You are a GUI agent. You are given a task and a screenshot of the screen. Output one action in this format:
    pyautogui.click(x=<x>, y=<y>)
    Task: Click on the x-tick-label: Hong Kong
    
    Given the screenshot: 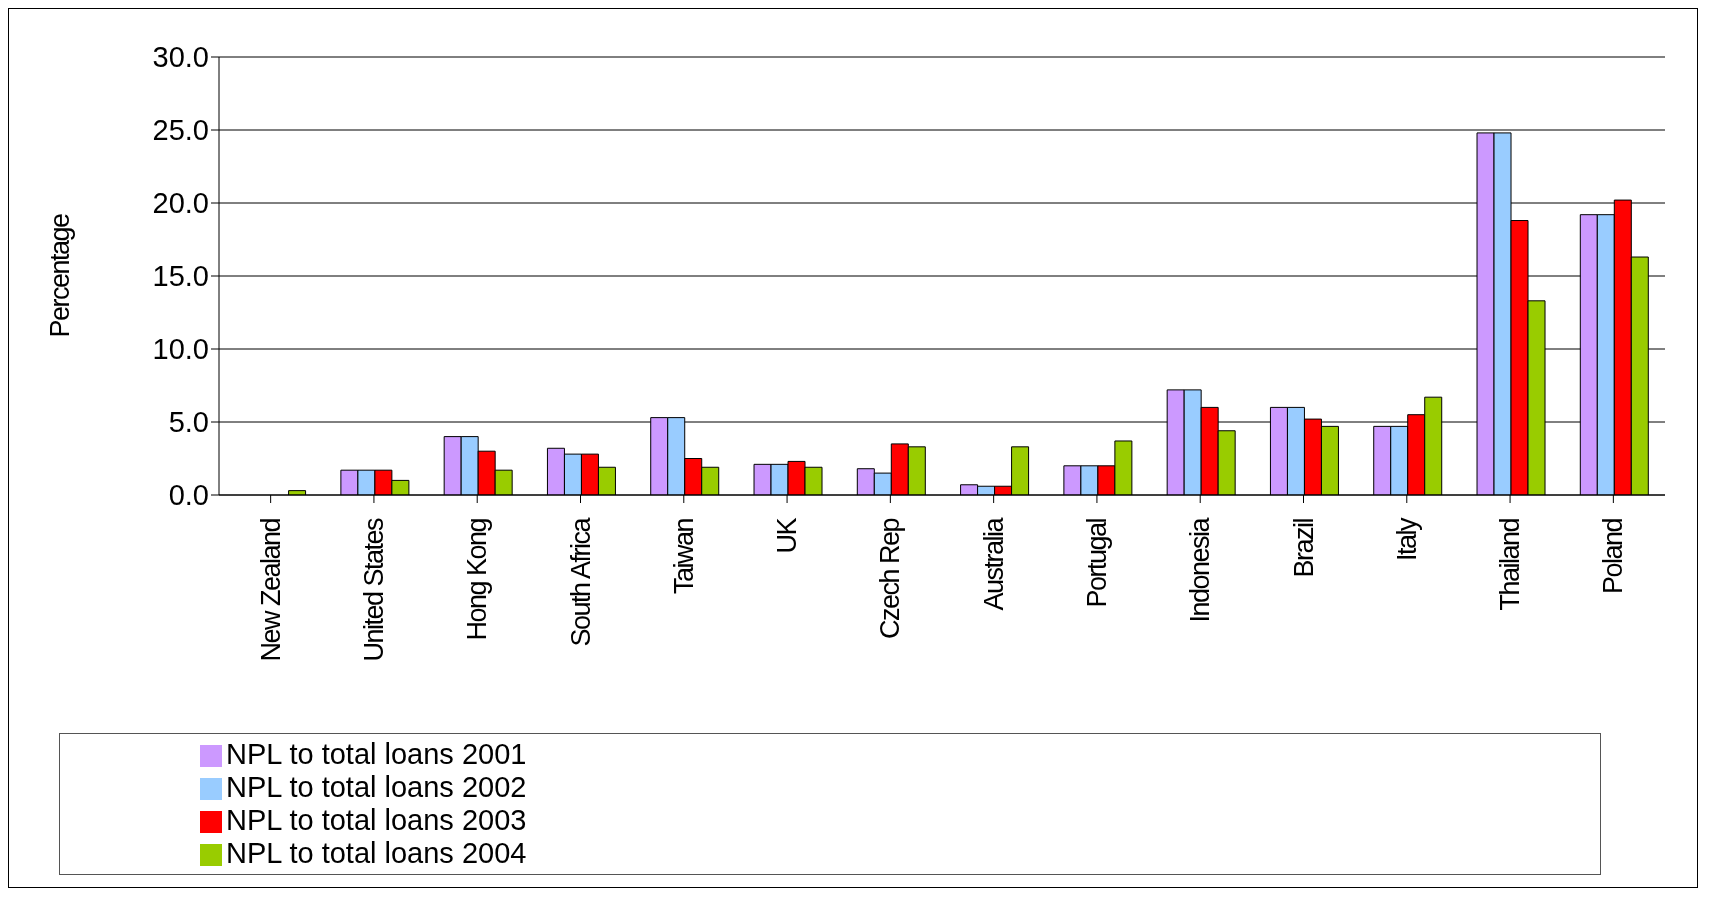 What is the action you would take?
    pyautogui.click(x=477, y=579)
    